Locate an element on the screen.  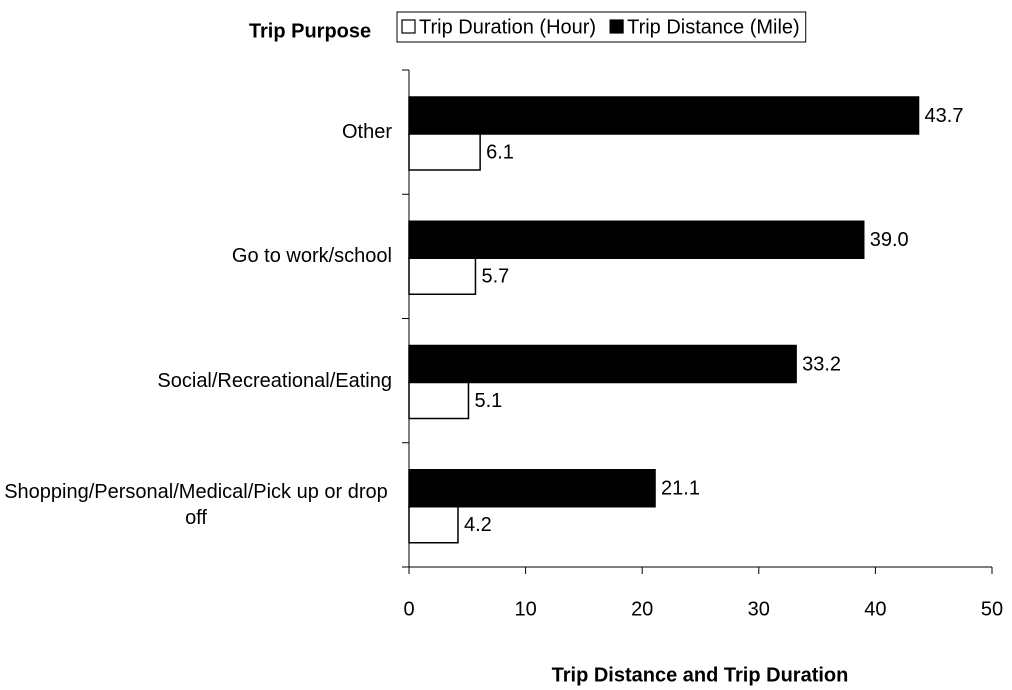
data-label: 5.1 is located at coordinates (488, 401).